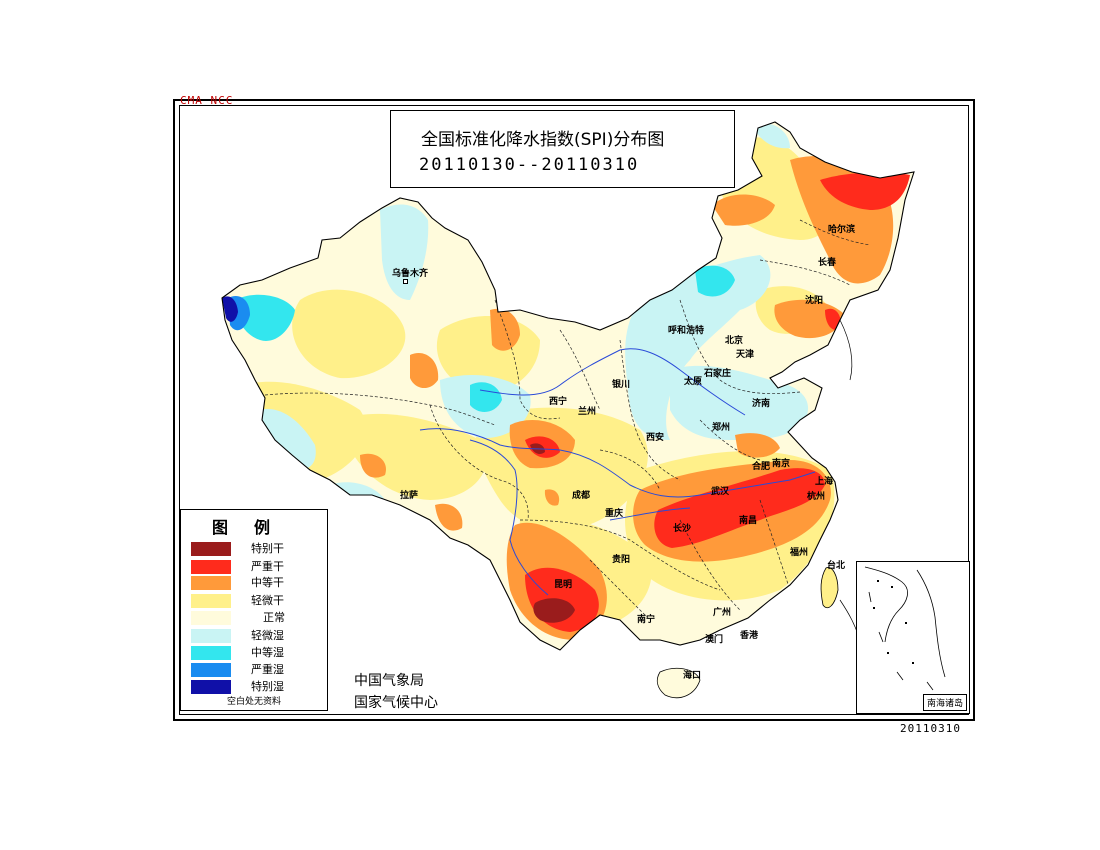 This screenshot has height=850, width=1100. I want to click on legend-item: 严重干, so click(254, 568).